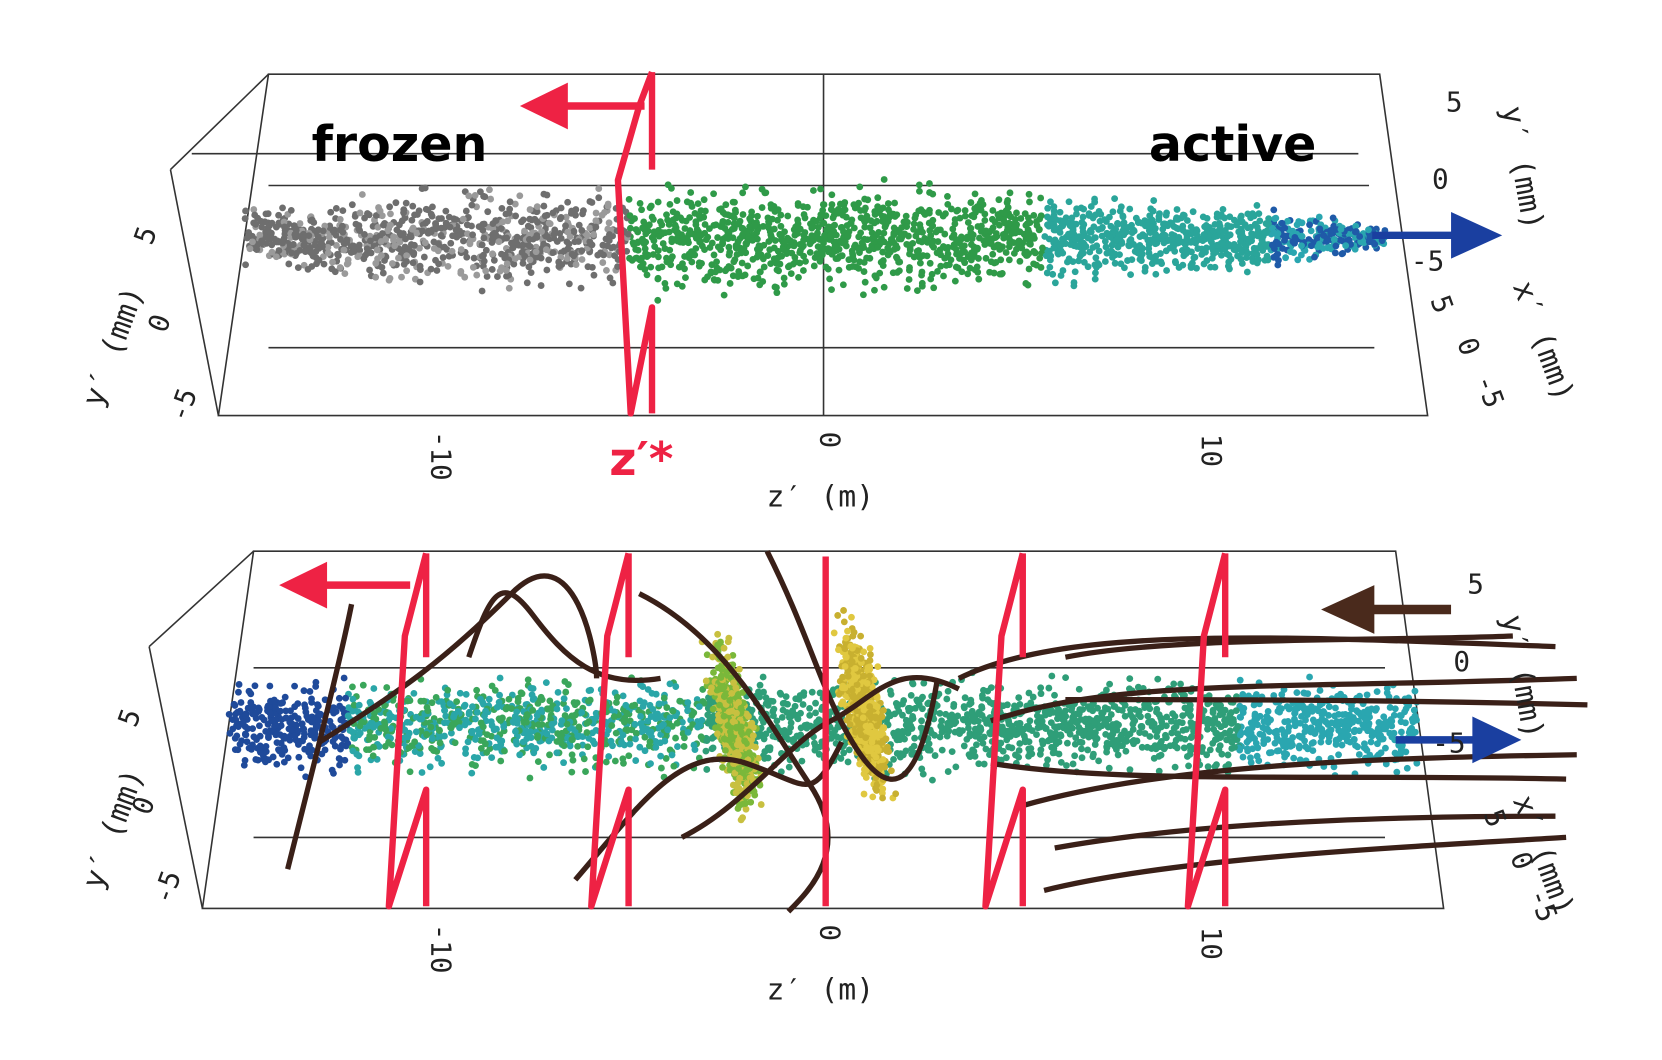 The image size is (1662, 1060). Describe the element at coordinates (176, 777) in the screenshot. I see `box-edge` at that location.